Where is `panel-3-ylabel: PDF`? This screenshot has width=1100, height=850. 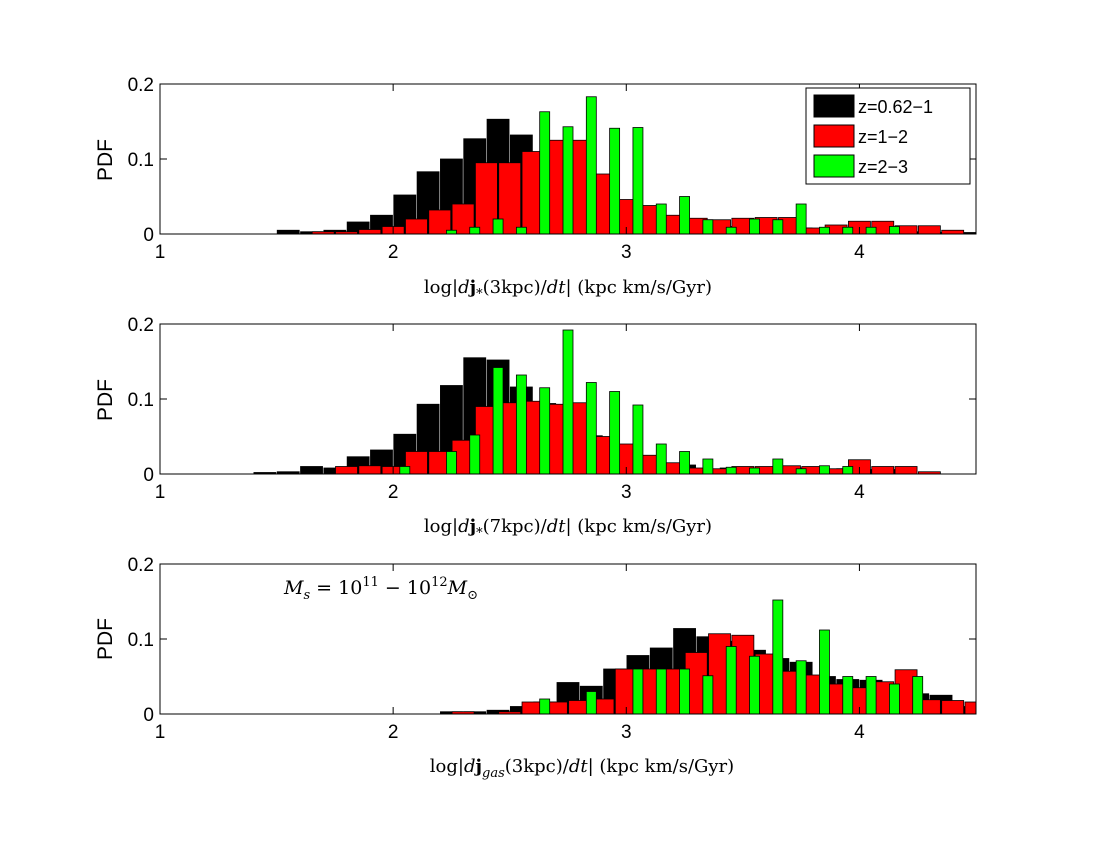
panel-3-ylabel: PDF is located at coordinates (105, 639).